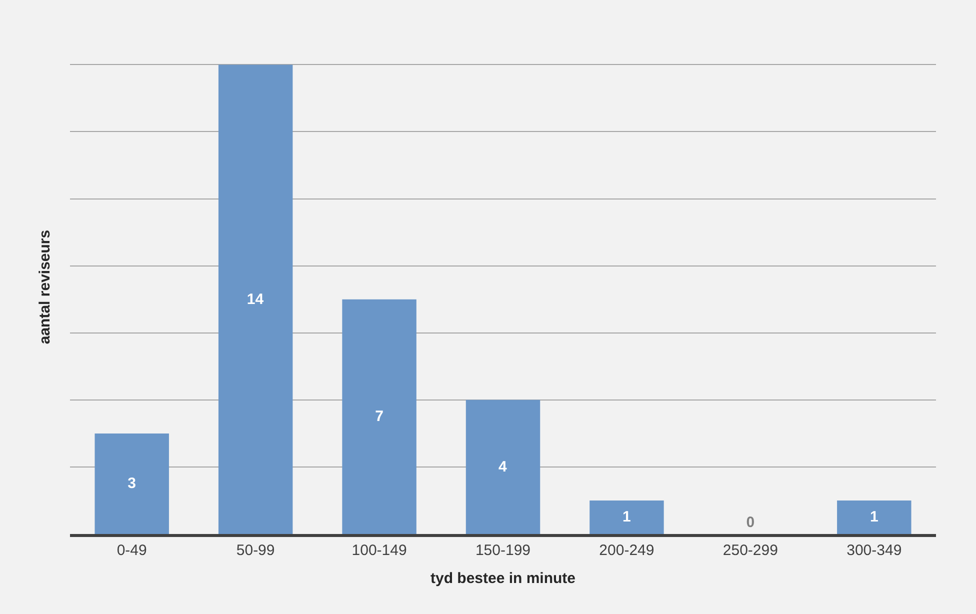  Describe the element at coordinates (874, 550) in the screenshot. I see `x-tick-label: 300-349` at that location.